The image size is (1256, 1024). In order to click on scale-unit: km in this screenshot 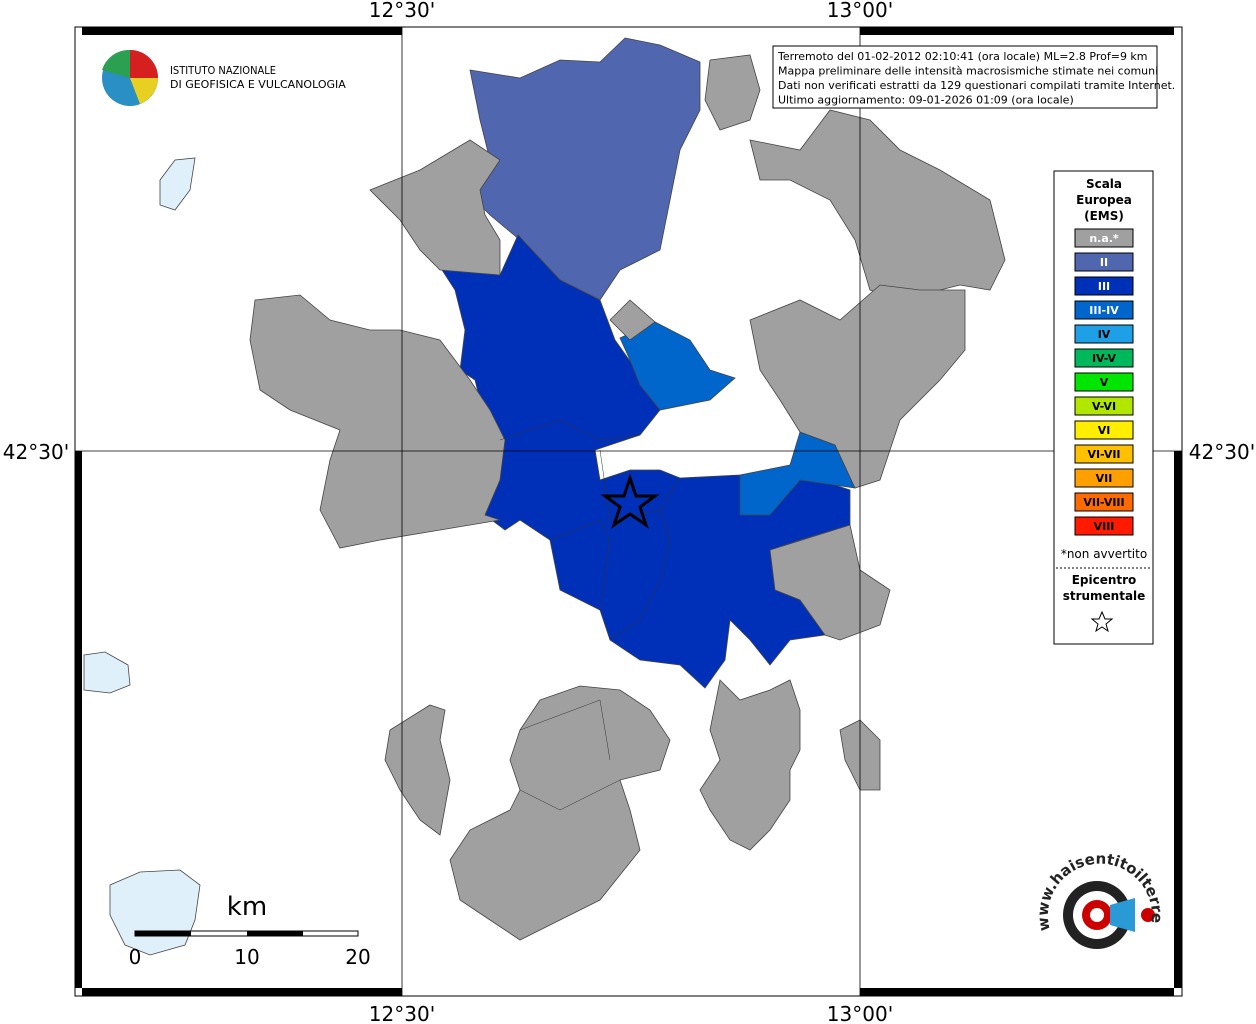, I will do `click(247, 907)`.